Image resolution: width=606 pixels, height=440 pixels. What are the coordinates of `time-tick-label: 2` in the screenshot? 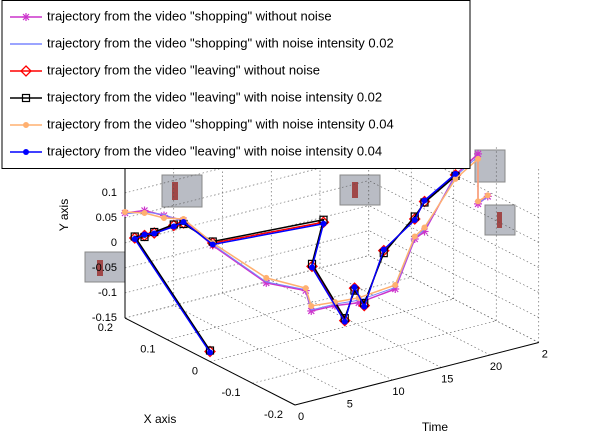 It's located at (545, 354).